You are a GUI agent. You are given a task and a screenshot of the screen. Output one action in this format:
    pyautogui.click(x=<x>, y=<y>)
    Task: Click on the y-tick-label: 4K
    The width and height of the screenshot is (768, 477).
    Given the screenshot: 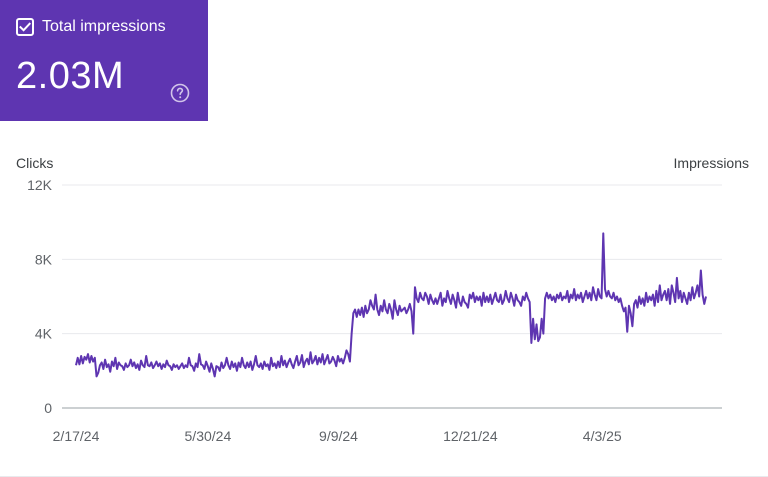 What is the action you would take?
    pyautogui.click(x=44, y=334)
    